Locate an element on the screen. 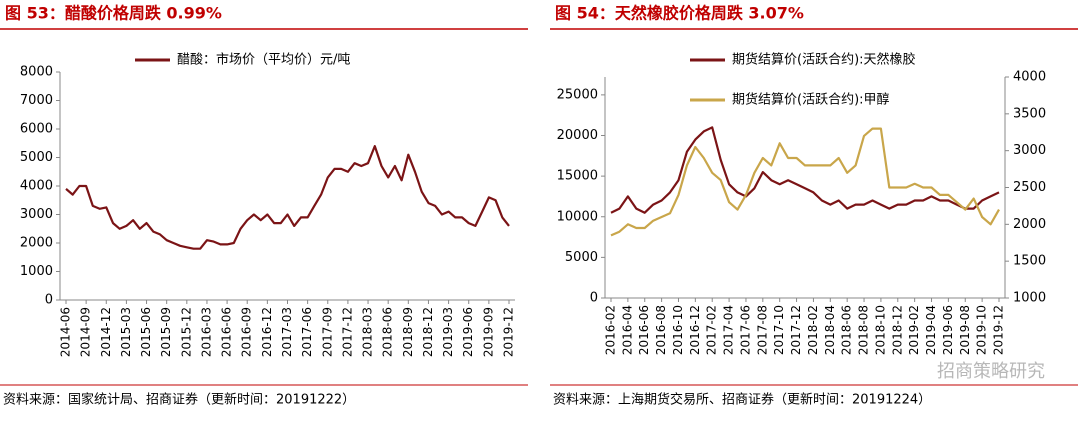 This screenshot has width=1080, height=424. y-tick-label: 6000 is located at coordinates (36, 129).